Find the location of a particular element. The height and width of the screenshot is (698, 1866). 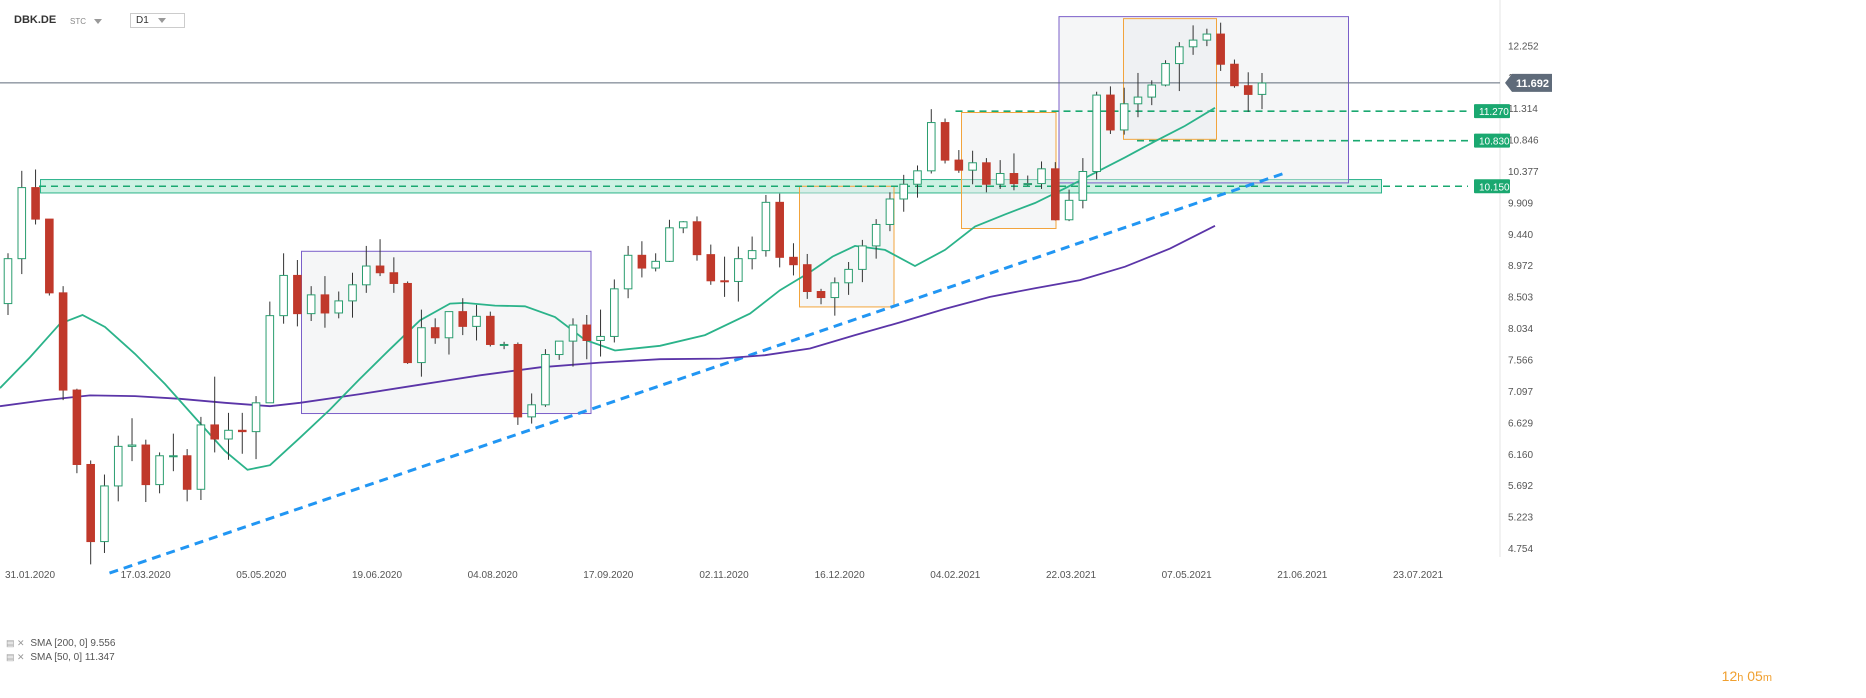

legend-sma50: ▤ ✕ SMA [50, 0] 11.347 is located at coordinates (60, 657).